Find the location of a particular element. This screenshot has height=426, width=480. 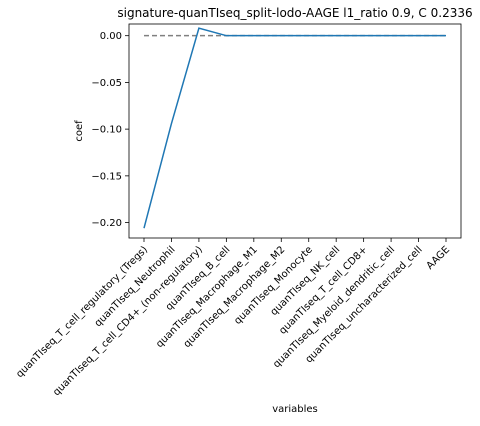

x-axis-label: variables is located at coordinates (295, 409).